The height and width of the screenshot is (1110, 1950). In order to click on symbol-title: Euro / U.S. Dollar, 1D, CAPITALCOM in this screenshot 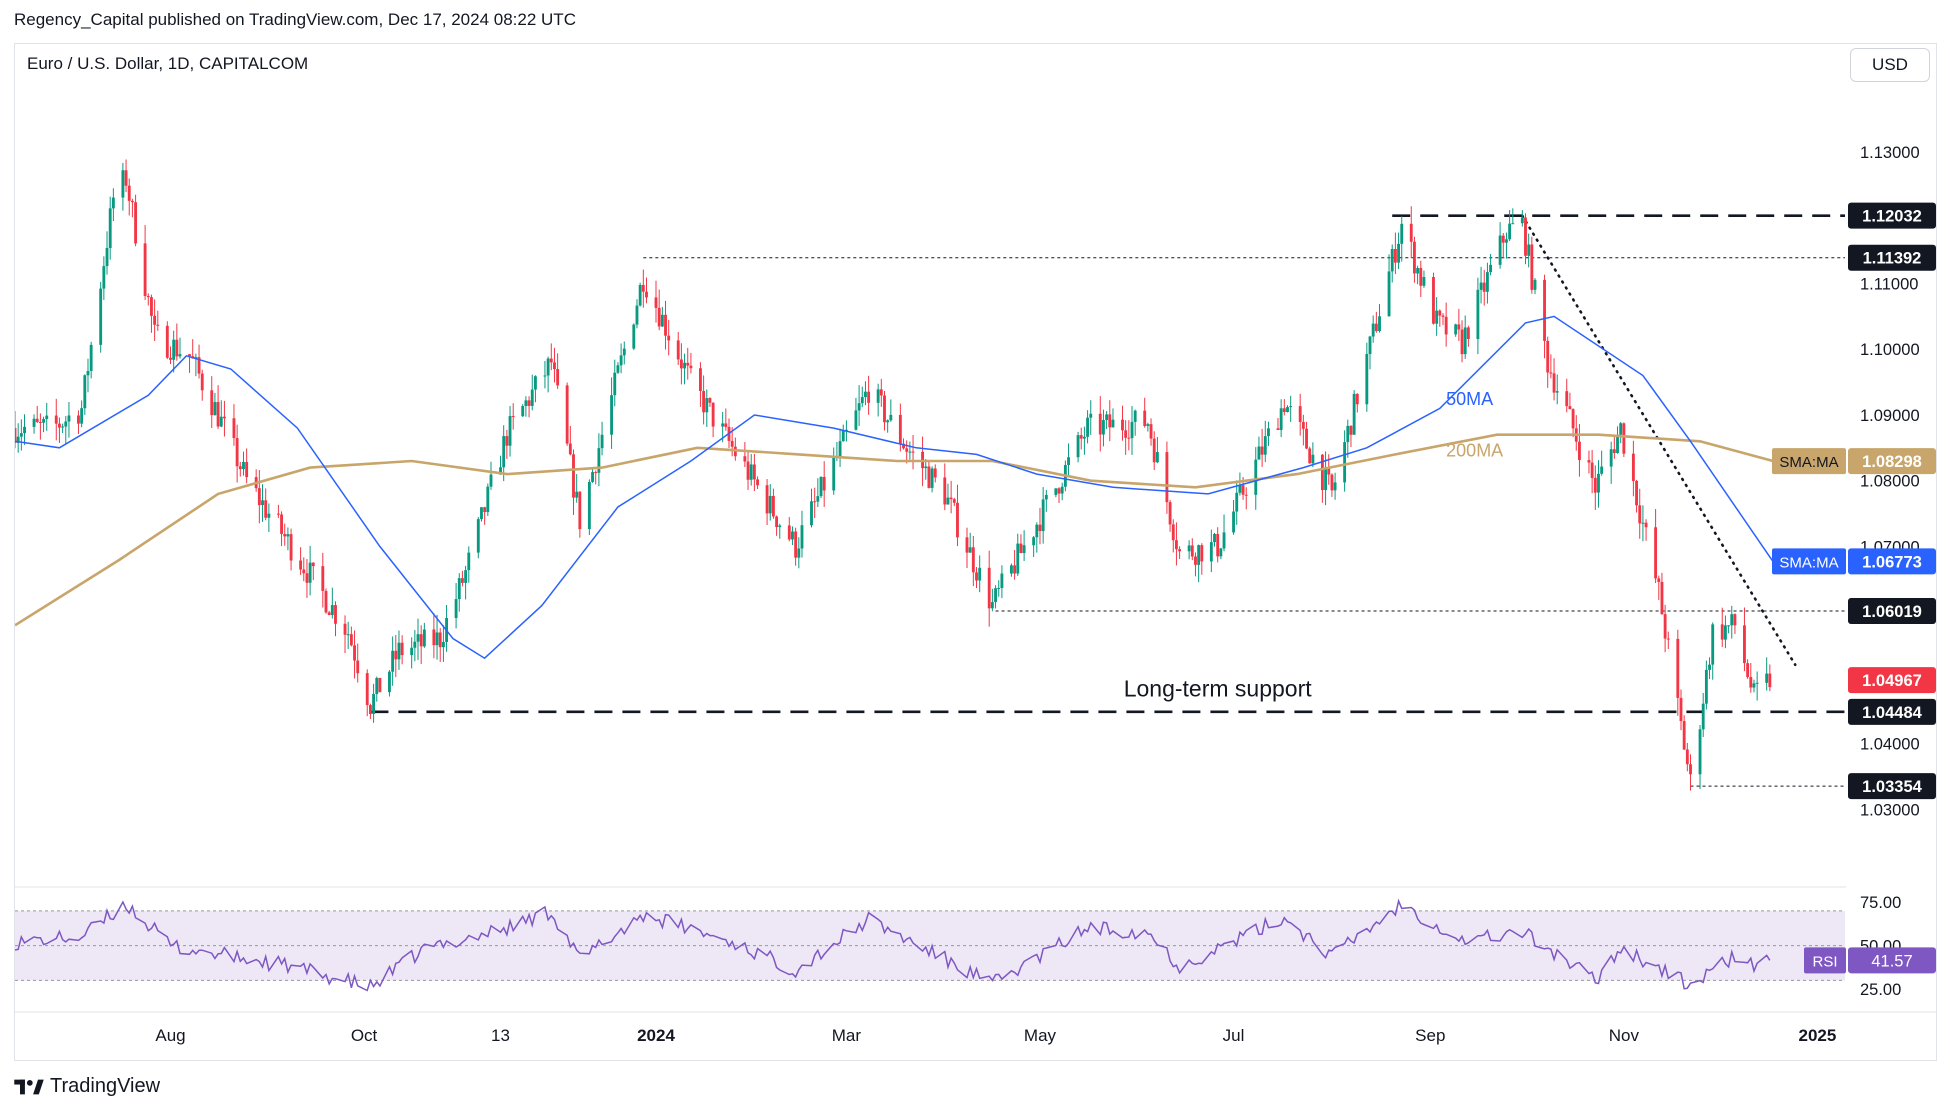, I will do `click(168, 63)`.